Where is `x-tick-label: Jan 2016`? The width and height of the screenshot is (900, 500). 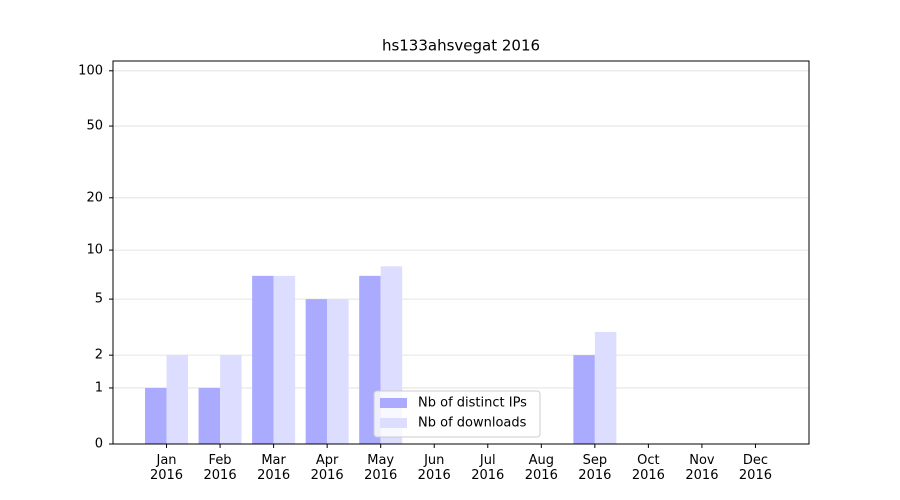
x-tick-label: Jan 2016 is located at coordinates (166, 468).